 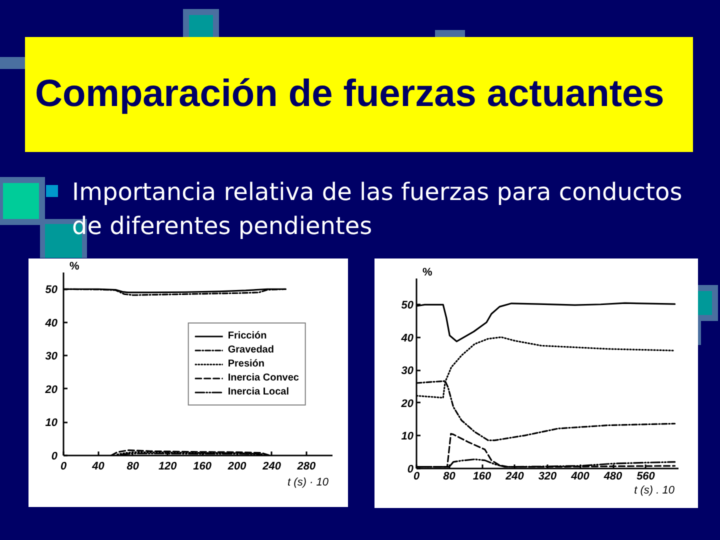 What do you see at coordinates (251, 349) in the screenshot?
I see `legend-label: Gravedad` at bounding box center [251, 349].